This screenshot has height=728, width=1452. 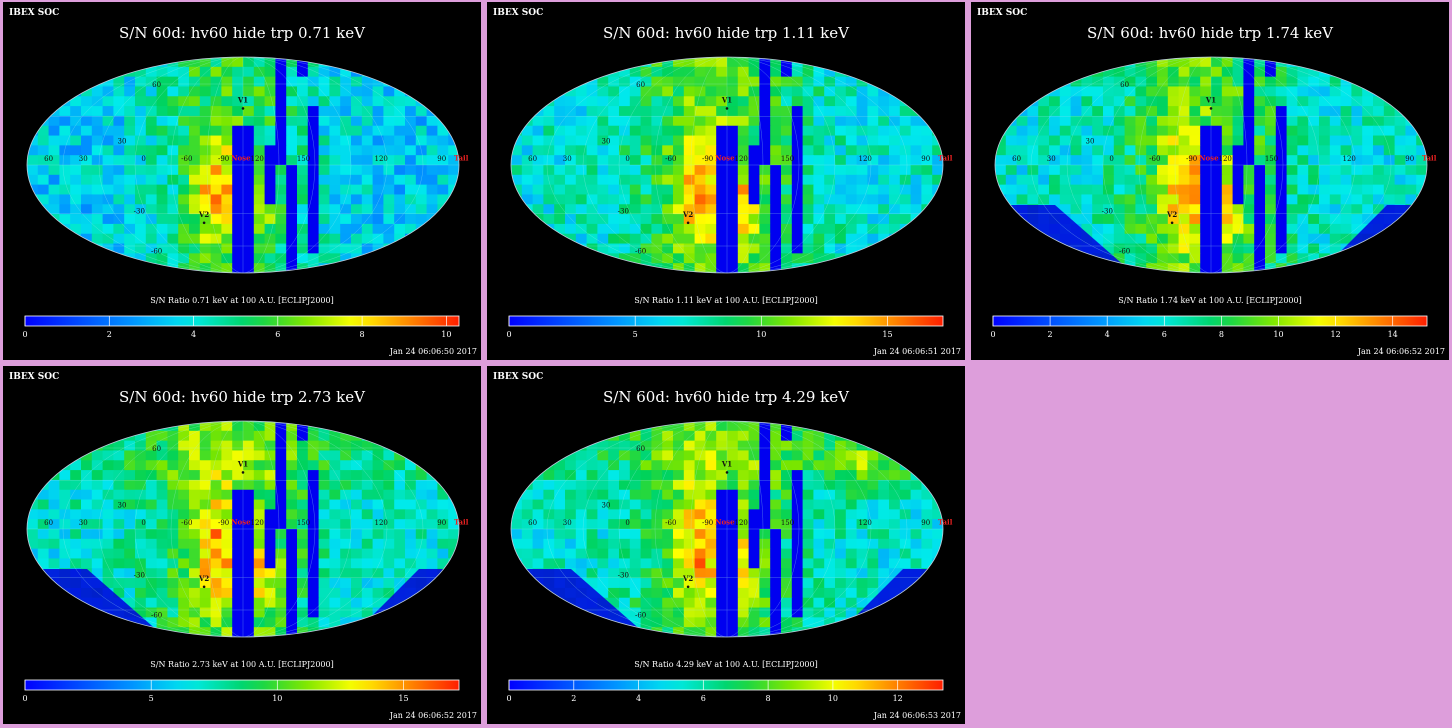 I want to click on colorbar-gradient, so click(x=242, y=321).